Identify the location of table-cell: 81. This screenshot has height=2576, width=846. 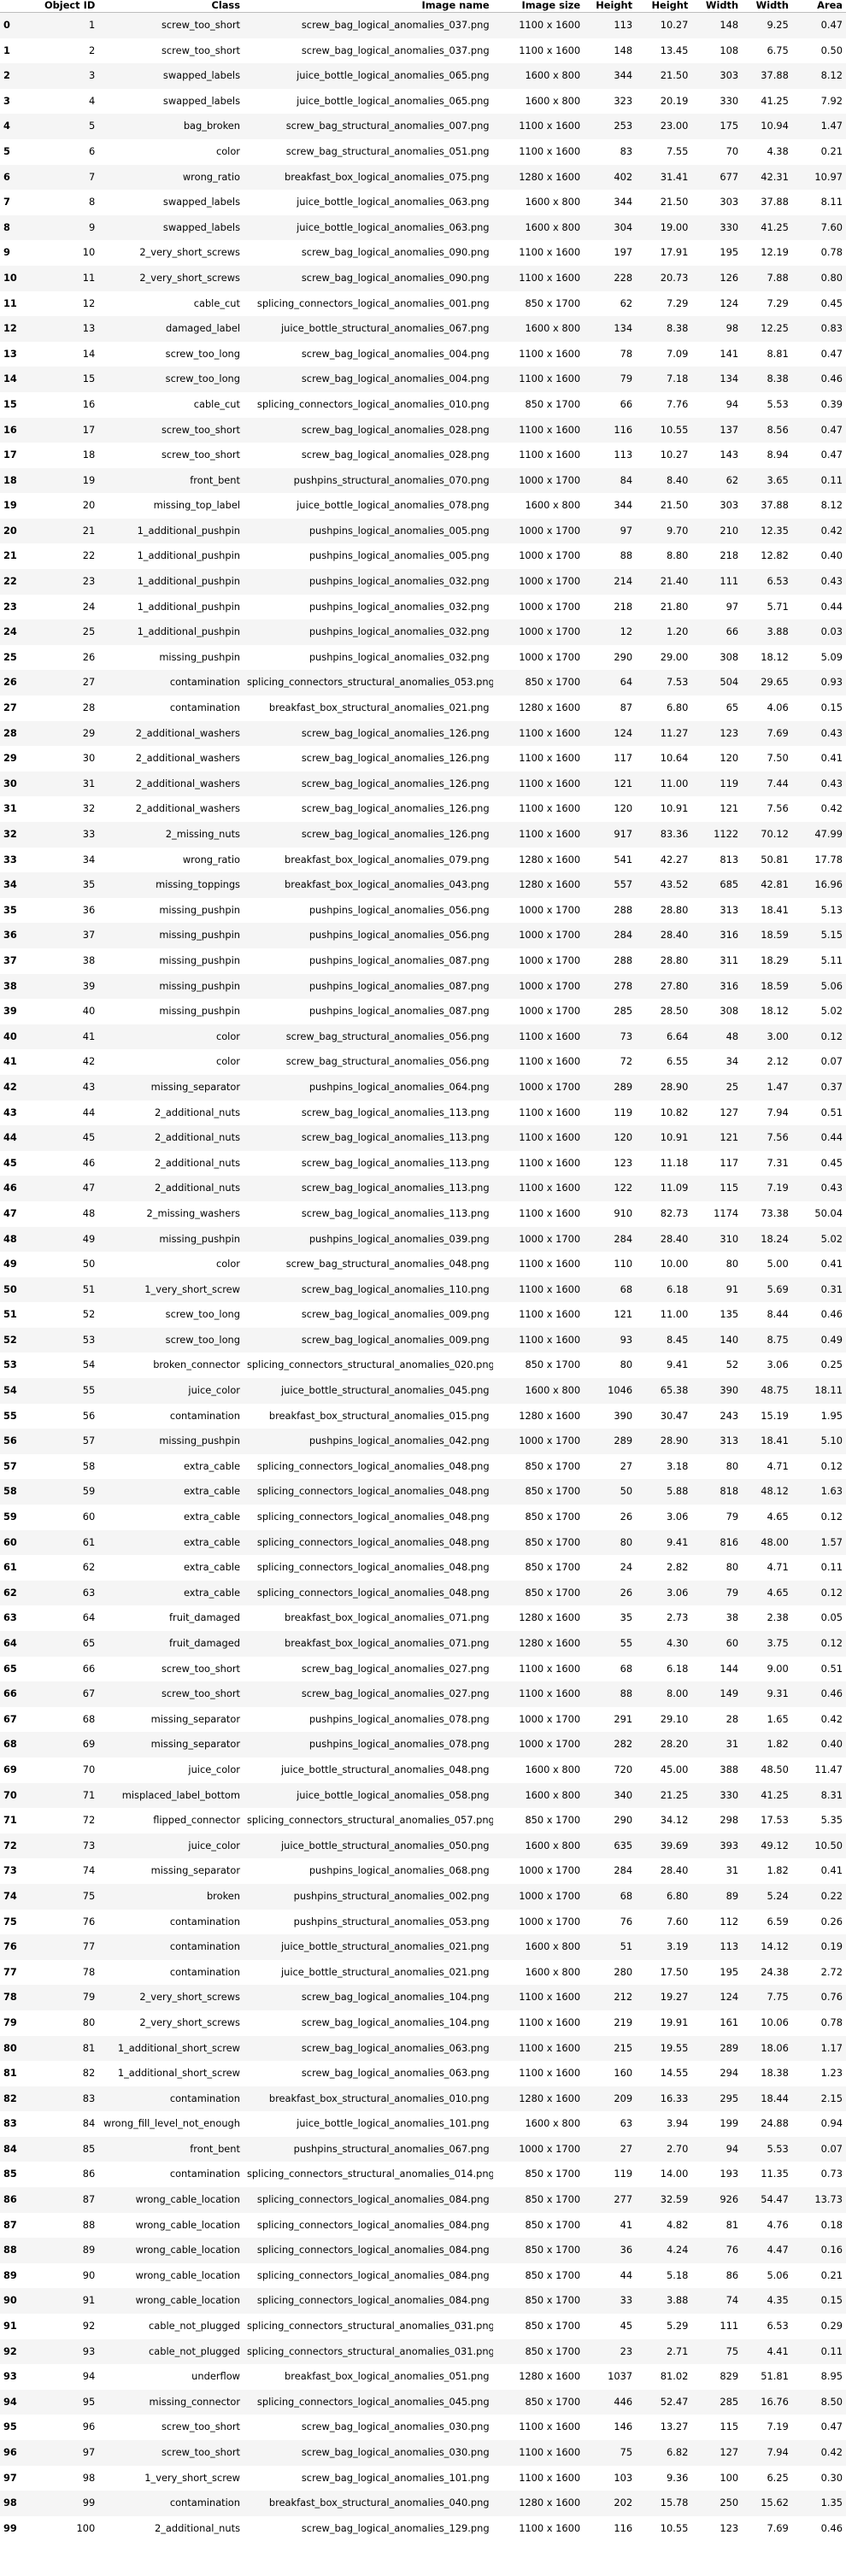
(732, 2224).